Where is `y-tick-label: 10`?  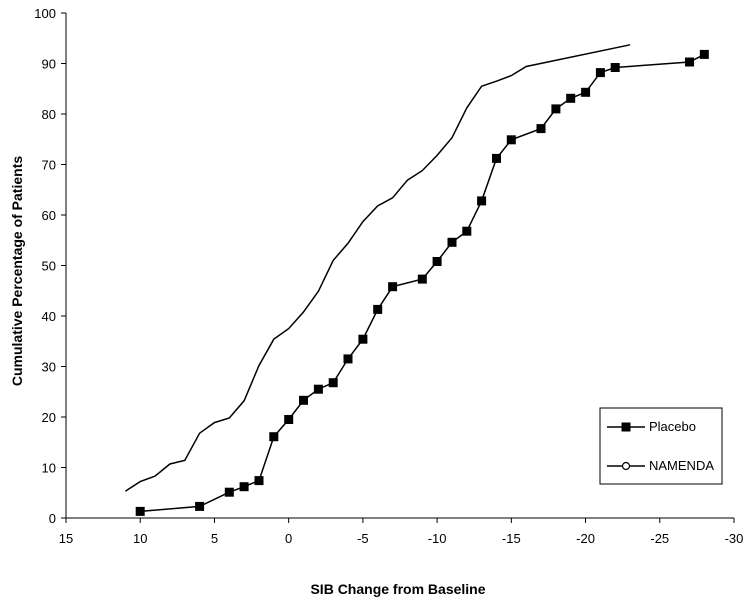
y-tick-label: 10 is located at coordinates (49, 468).